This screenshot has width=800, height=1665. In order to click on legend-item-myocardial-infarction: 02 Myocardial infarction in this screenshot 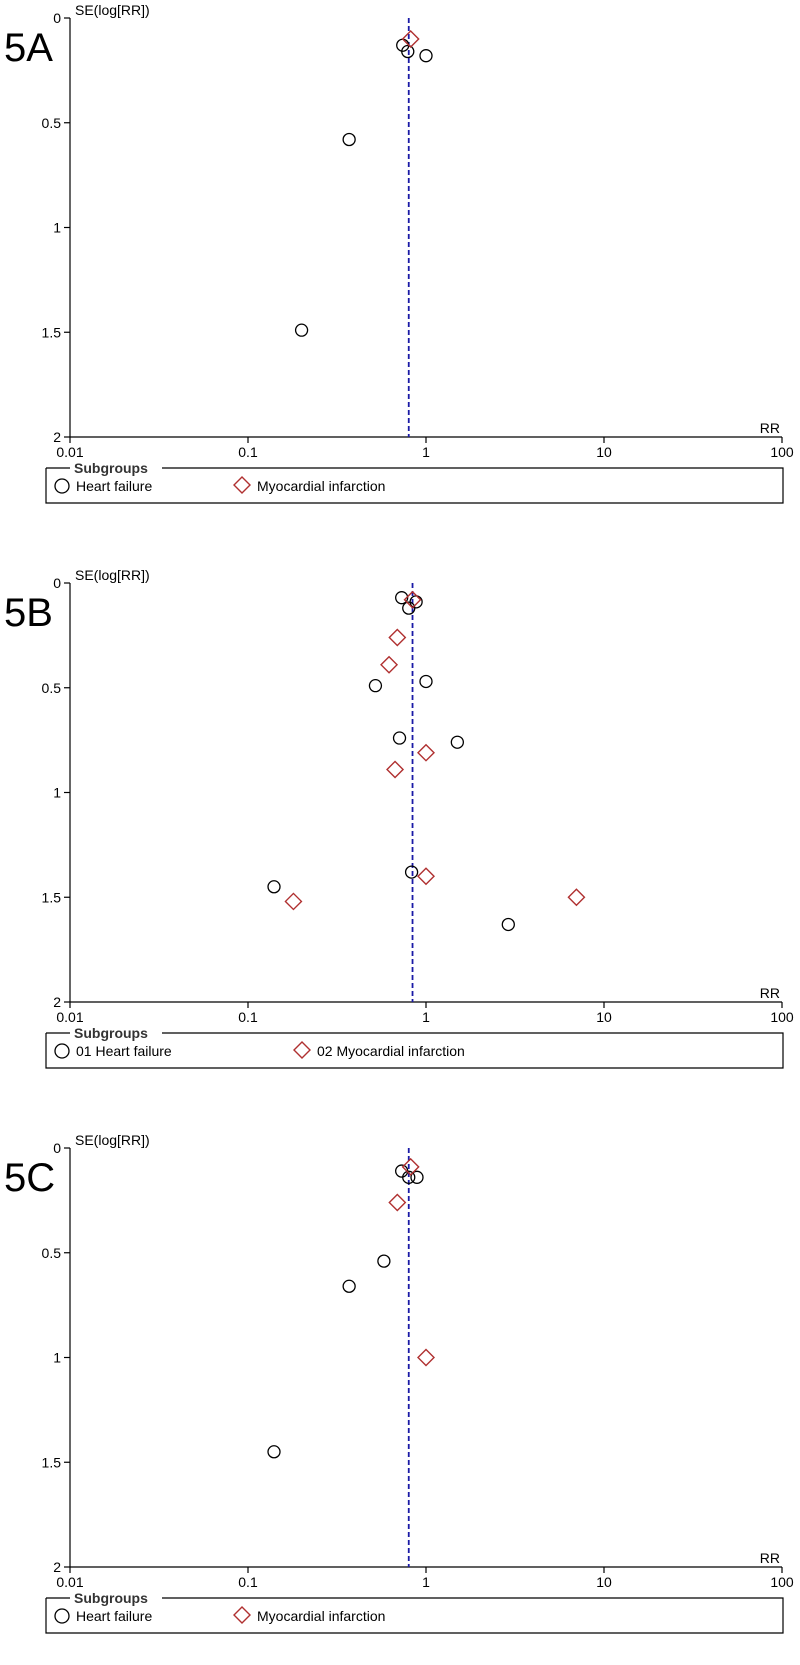, I will do `click(391, 1051)`.